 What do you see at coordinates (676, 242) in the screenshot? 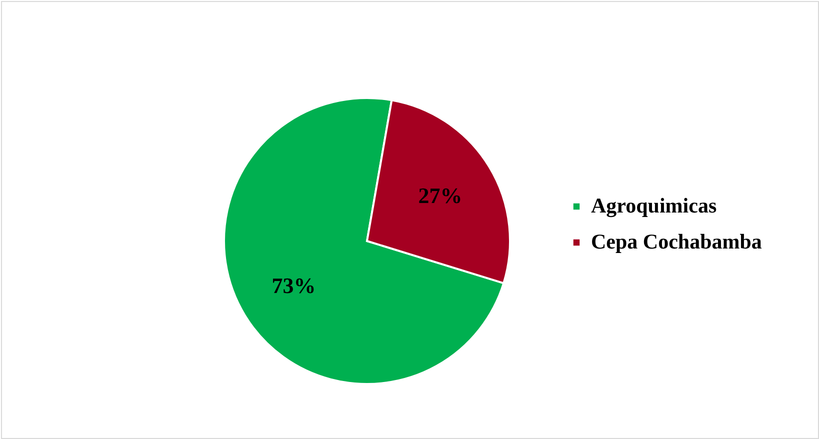
I see `legend-label: Cepa Cochabamba` at bounding box center [676, 242].